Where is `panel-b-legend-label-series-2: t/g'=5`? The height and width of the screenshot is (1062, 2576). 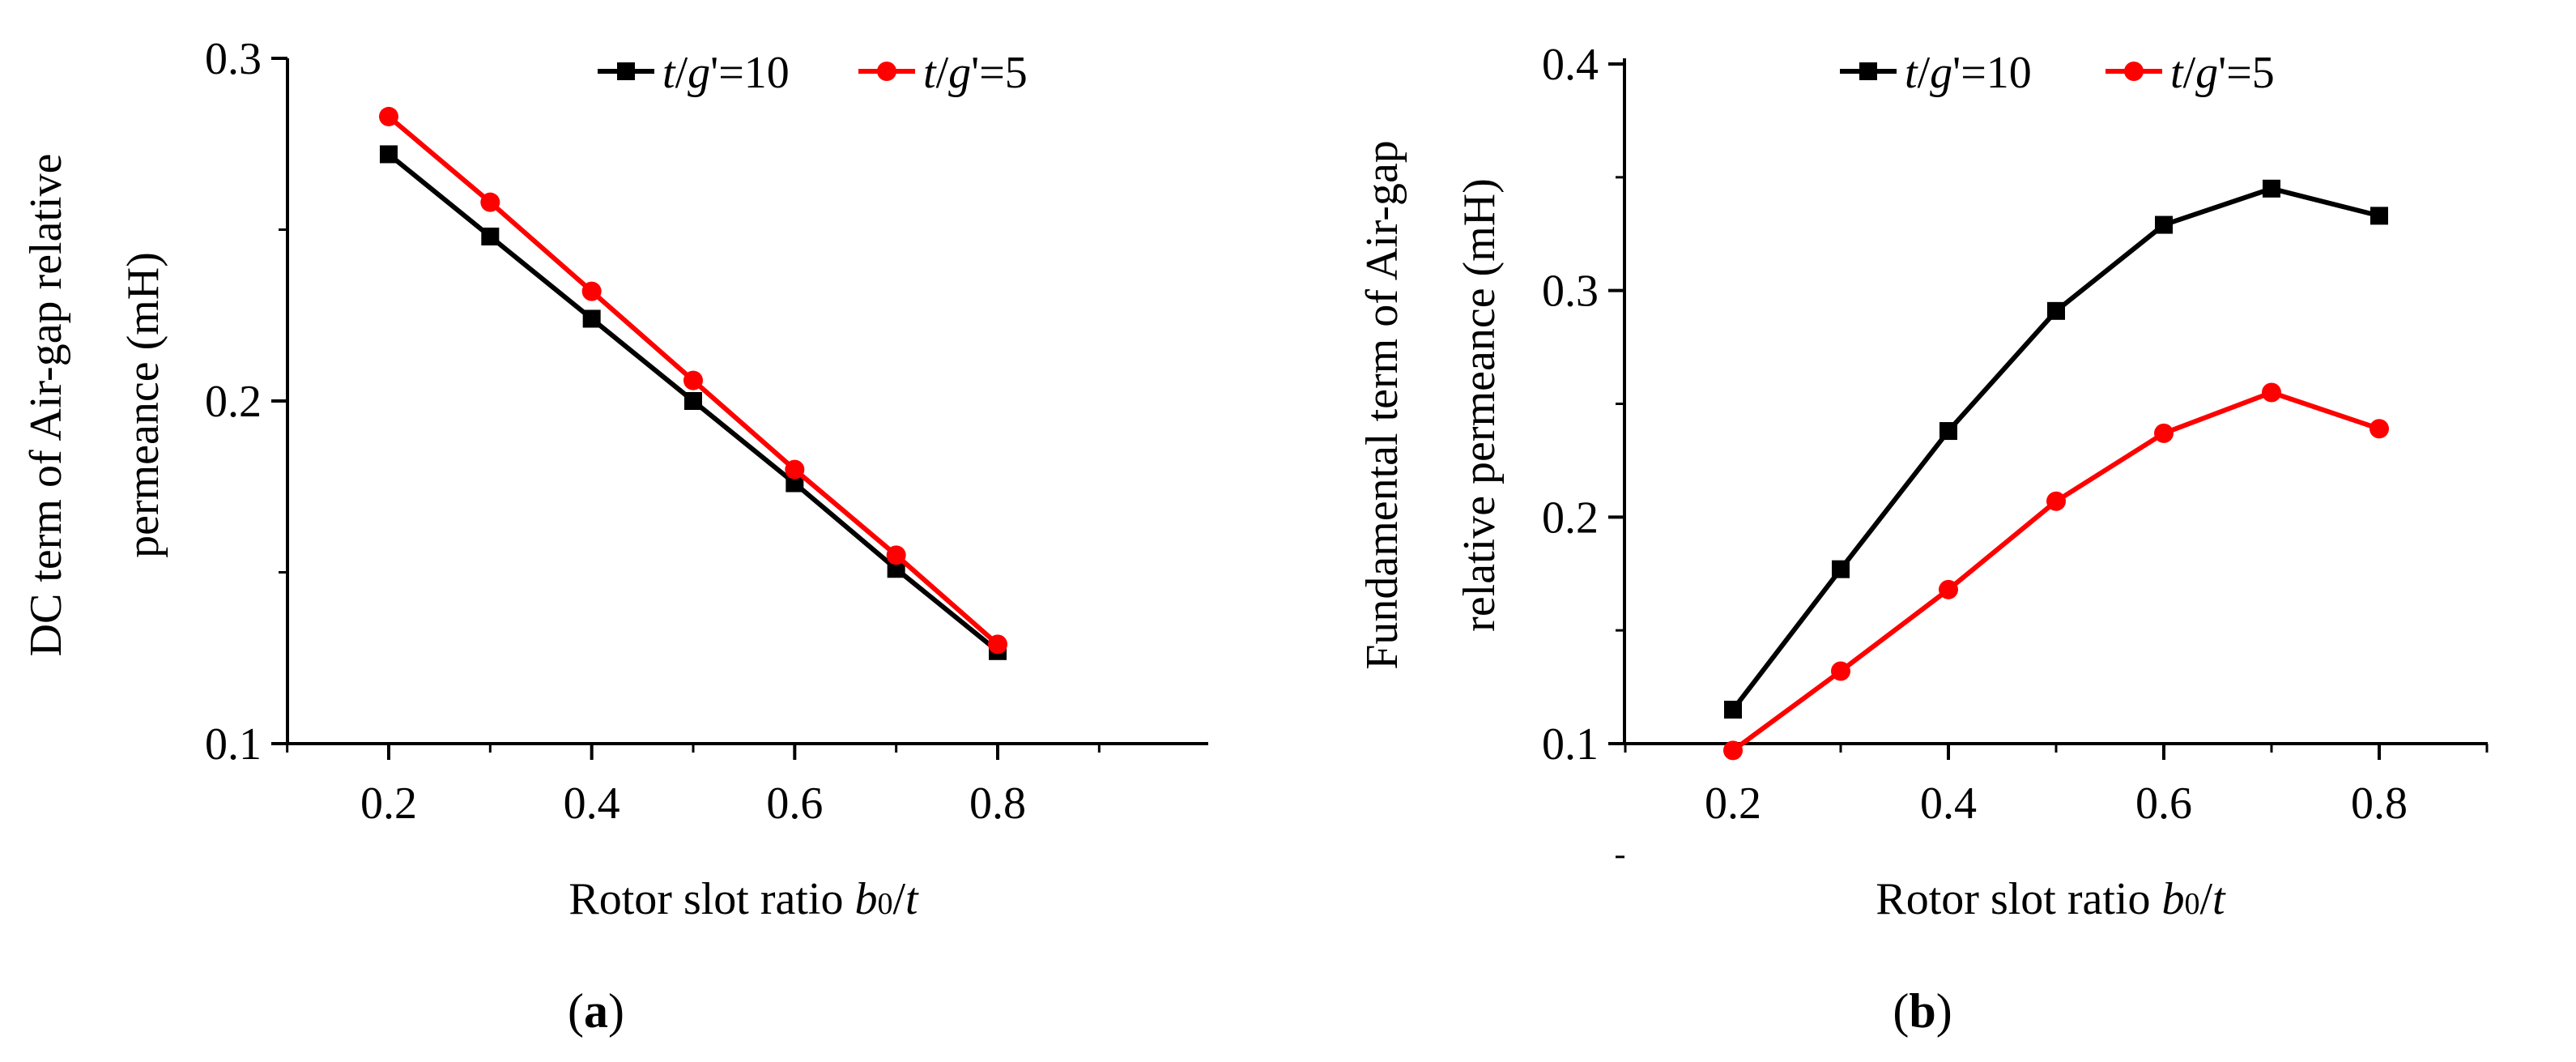 panel-b-legend-label-series-2: t/g'=5 is located at coordinates (2222, 73).